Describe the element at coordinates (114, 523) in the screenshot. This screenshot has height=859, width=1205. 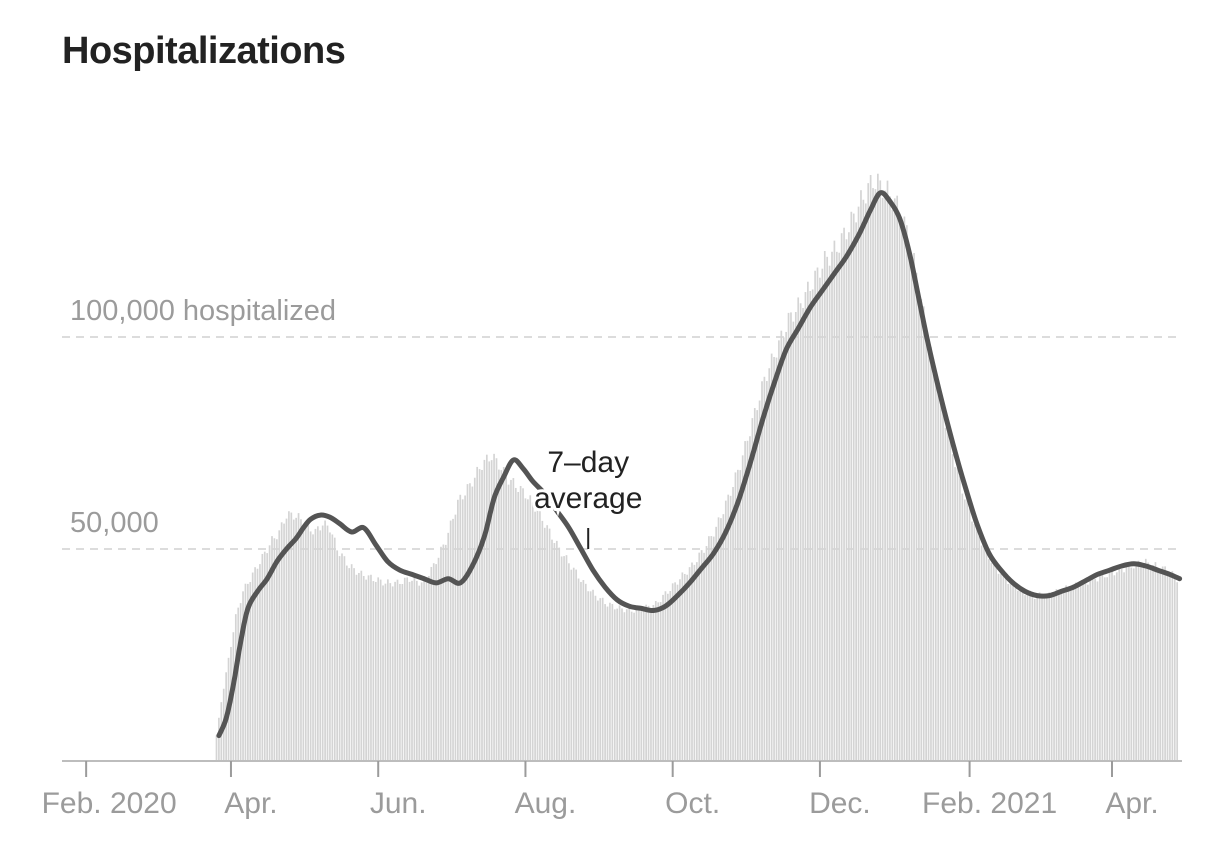
I see `gridline-label: 50,000` at that location.